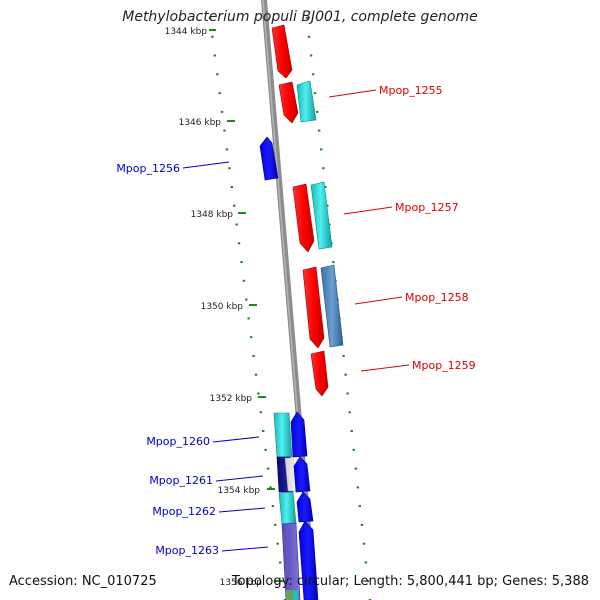 Image resolution: width=600 pixels, height=600 pixels. I want to click on gene-label-text: Mpop_1260, so click(178, 441).